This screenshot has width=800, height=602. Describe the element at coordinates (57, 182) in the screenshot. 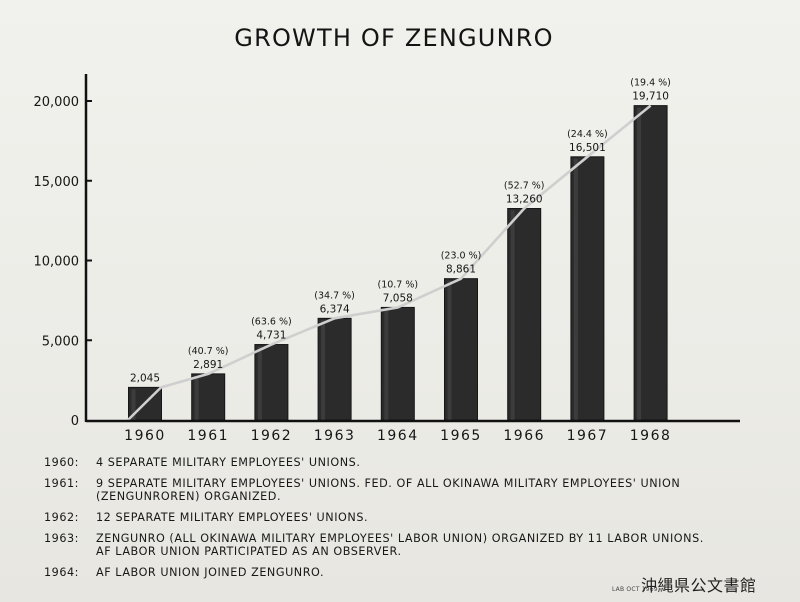

I see `y-tick-label: 15,000` at that location.